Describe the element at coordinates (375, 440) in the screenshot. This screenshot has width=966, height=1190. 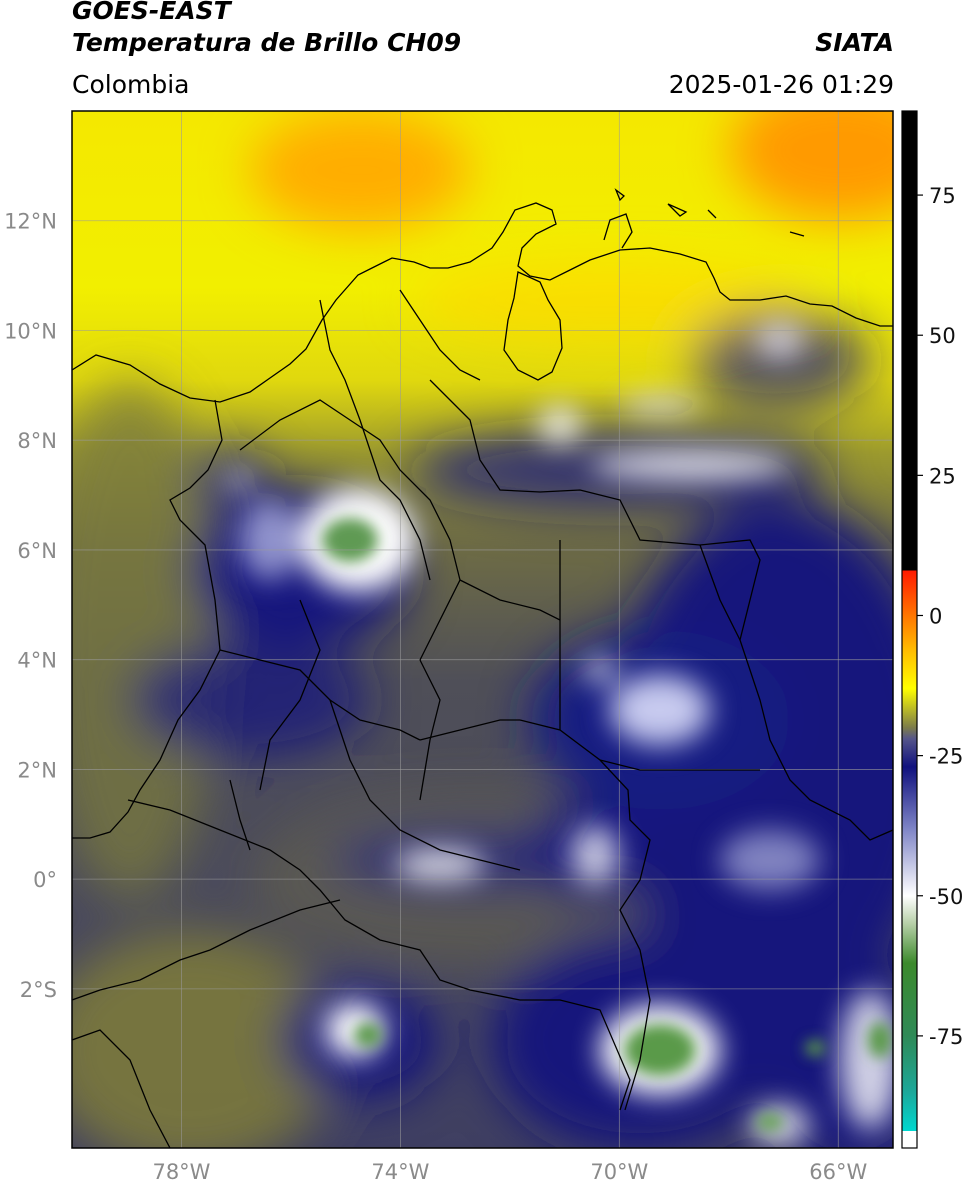
I see `internal-division-b` at that location.